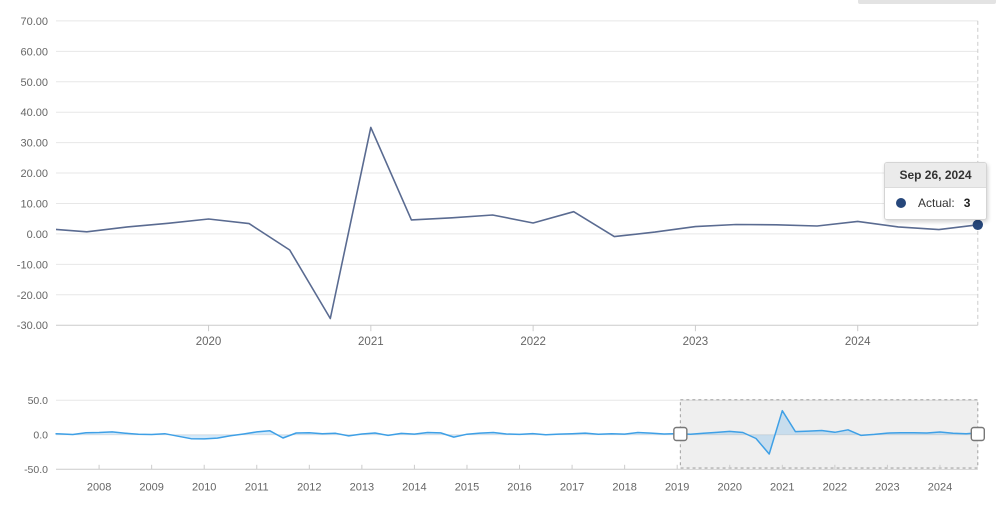 The height and width of the screenshot is (510, 996). I want to click on nav-x-axis-label: 2023, so click(887, 487).